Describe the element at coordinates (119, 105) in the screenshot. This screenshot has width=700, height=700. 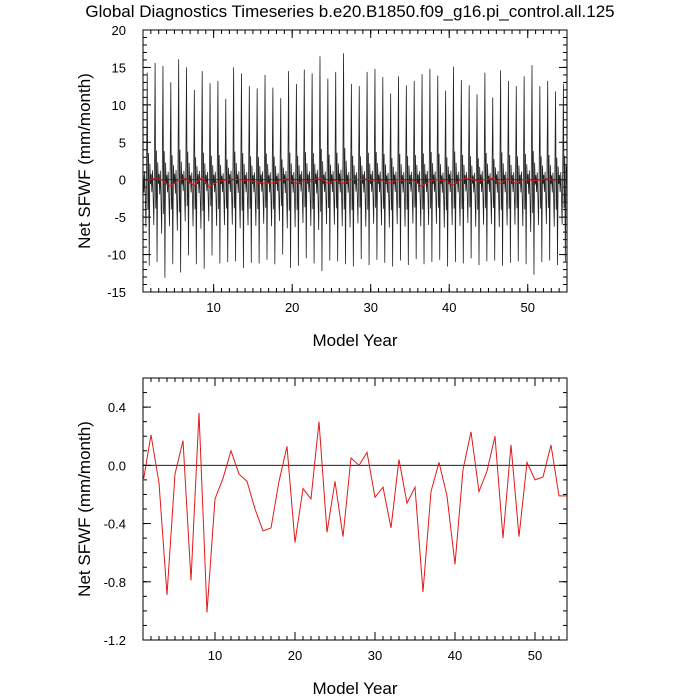
I see `y-tick-label: 10` at that location.